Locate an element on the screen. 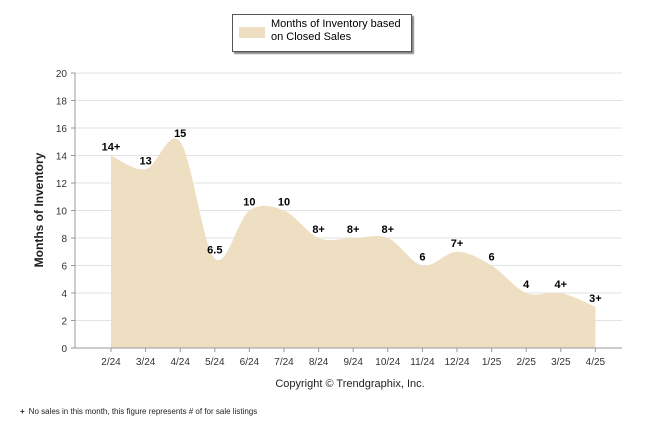 This screenshot has width=646, height=434. x-tick-label: 1/25 is located at coordinates (492, 362).